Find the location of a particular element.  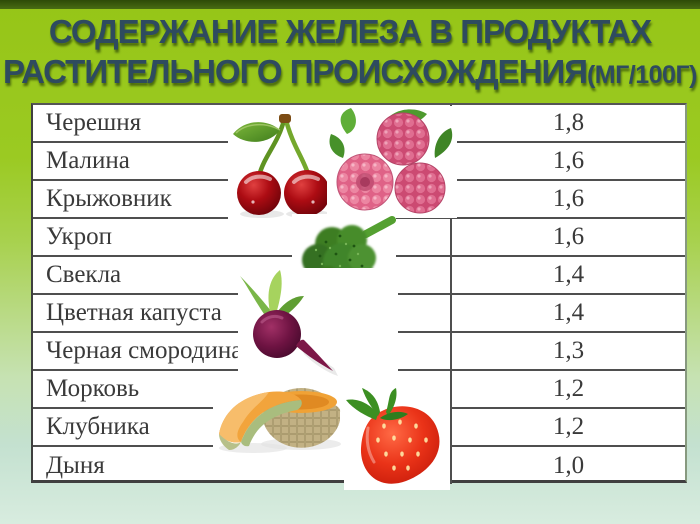

strawberry-image is located at coordinates (397, 439).